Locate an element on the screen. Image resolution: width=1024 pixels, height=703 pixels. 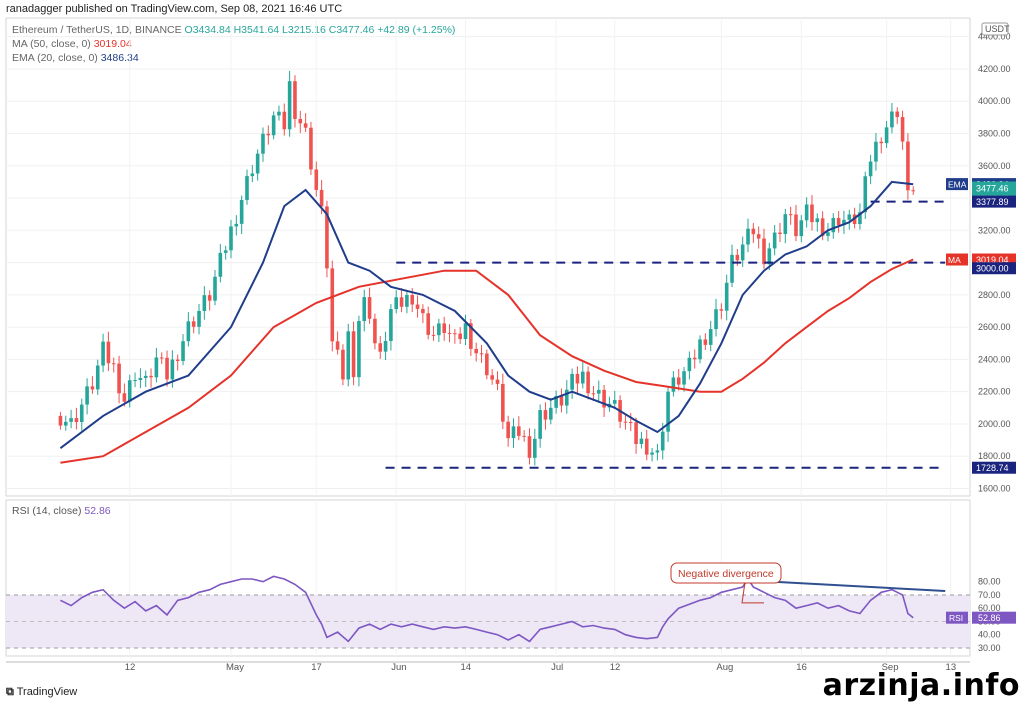
rsi-badge-tag: RSI is located at coordinates (956, 618).